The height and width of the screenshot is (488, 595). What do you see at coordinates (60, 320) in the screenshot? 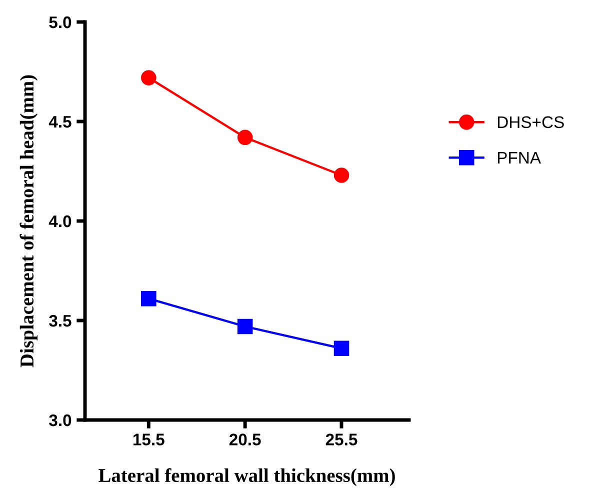
I see `y-tick-label: 3.5` at bounding box center [60, 320].